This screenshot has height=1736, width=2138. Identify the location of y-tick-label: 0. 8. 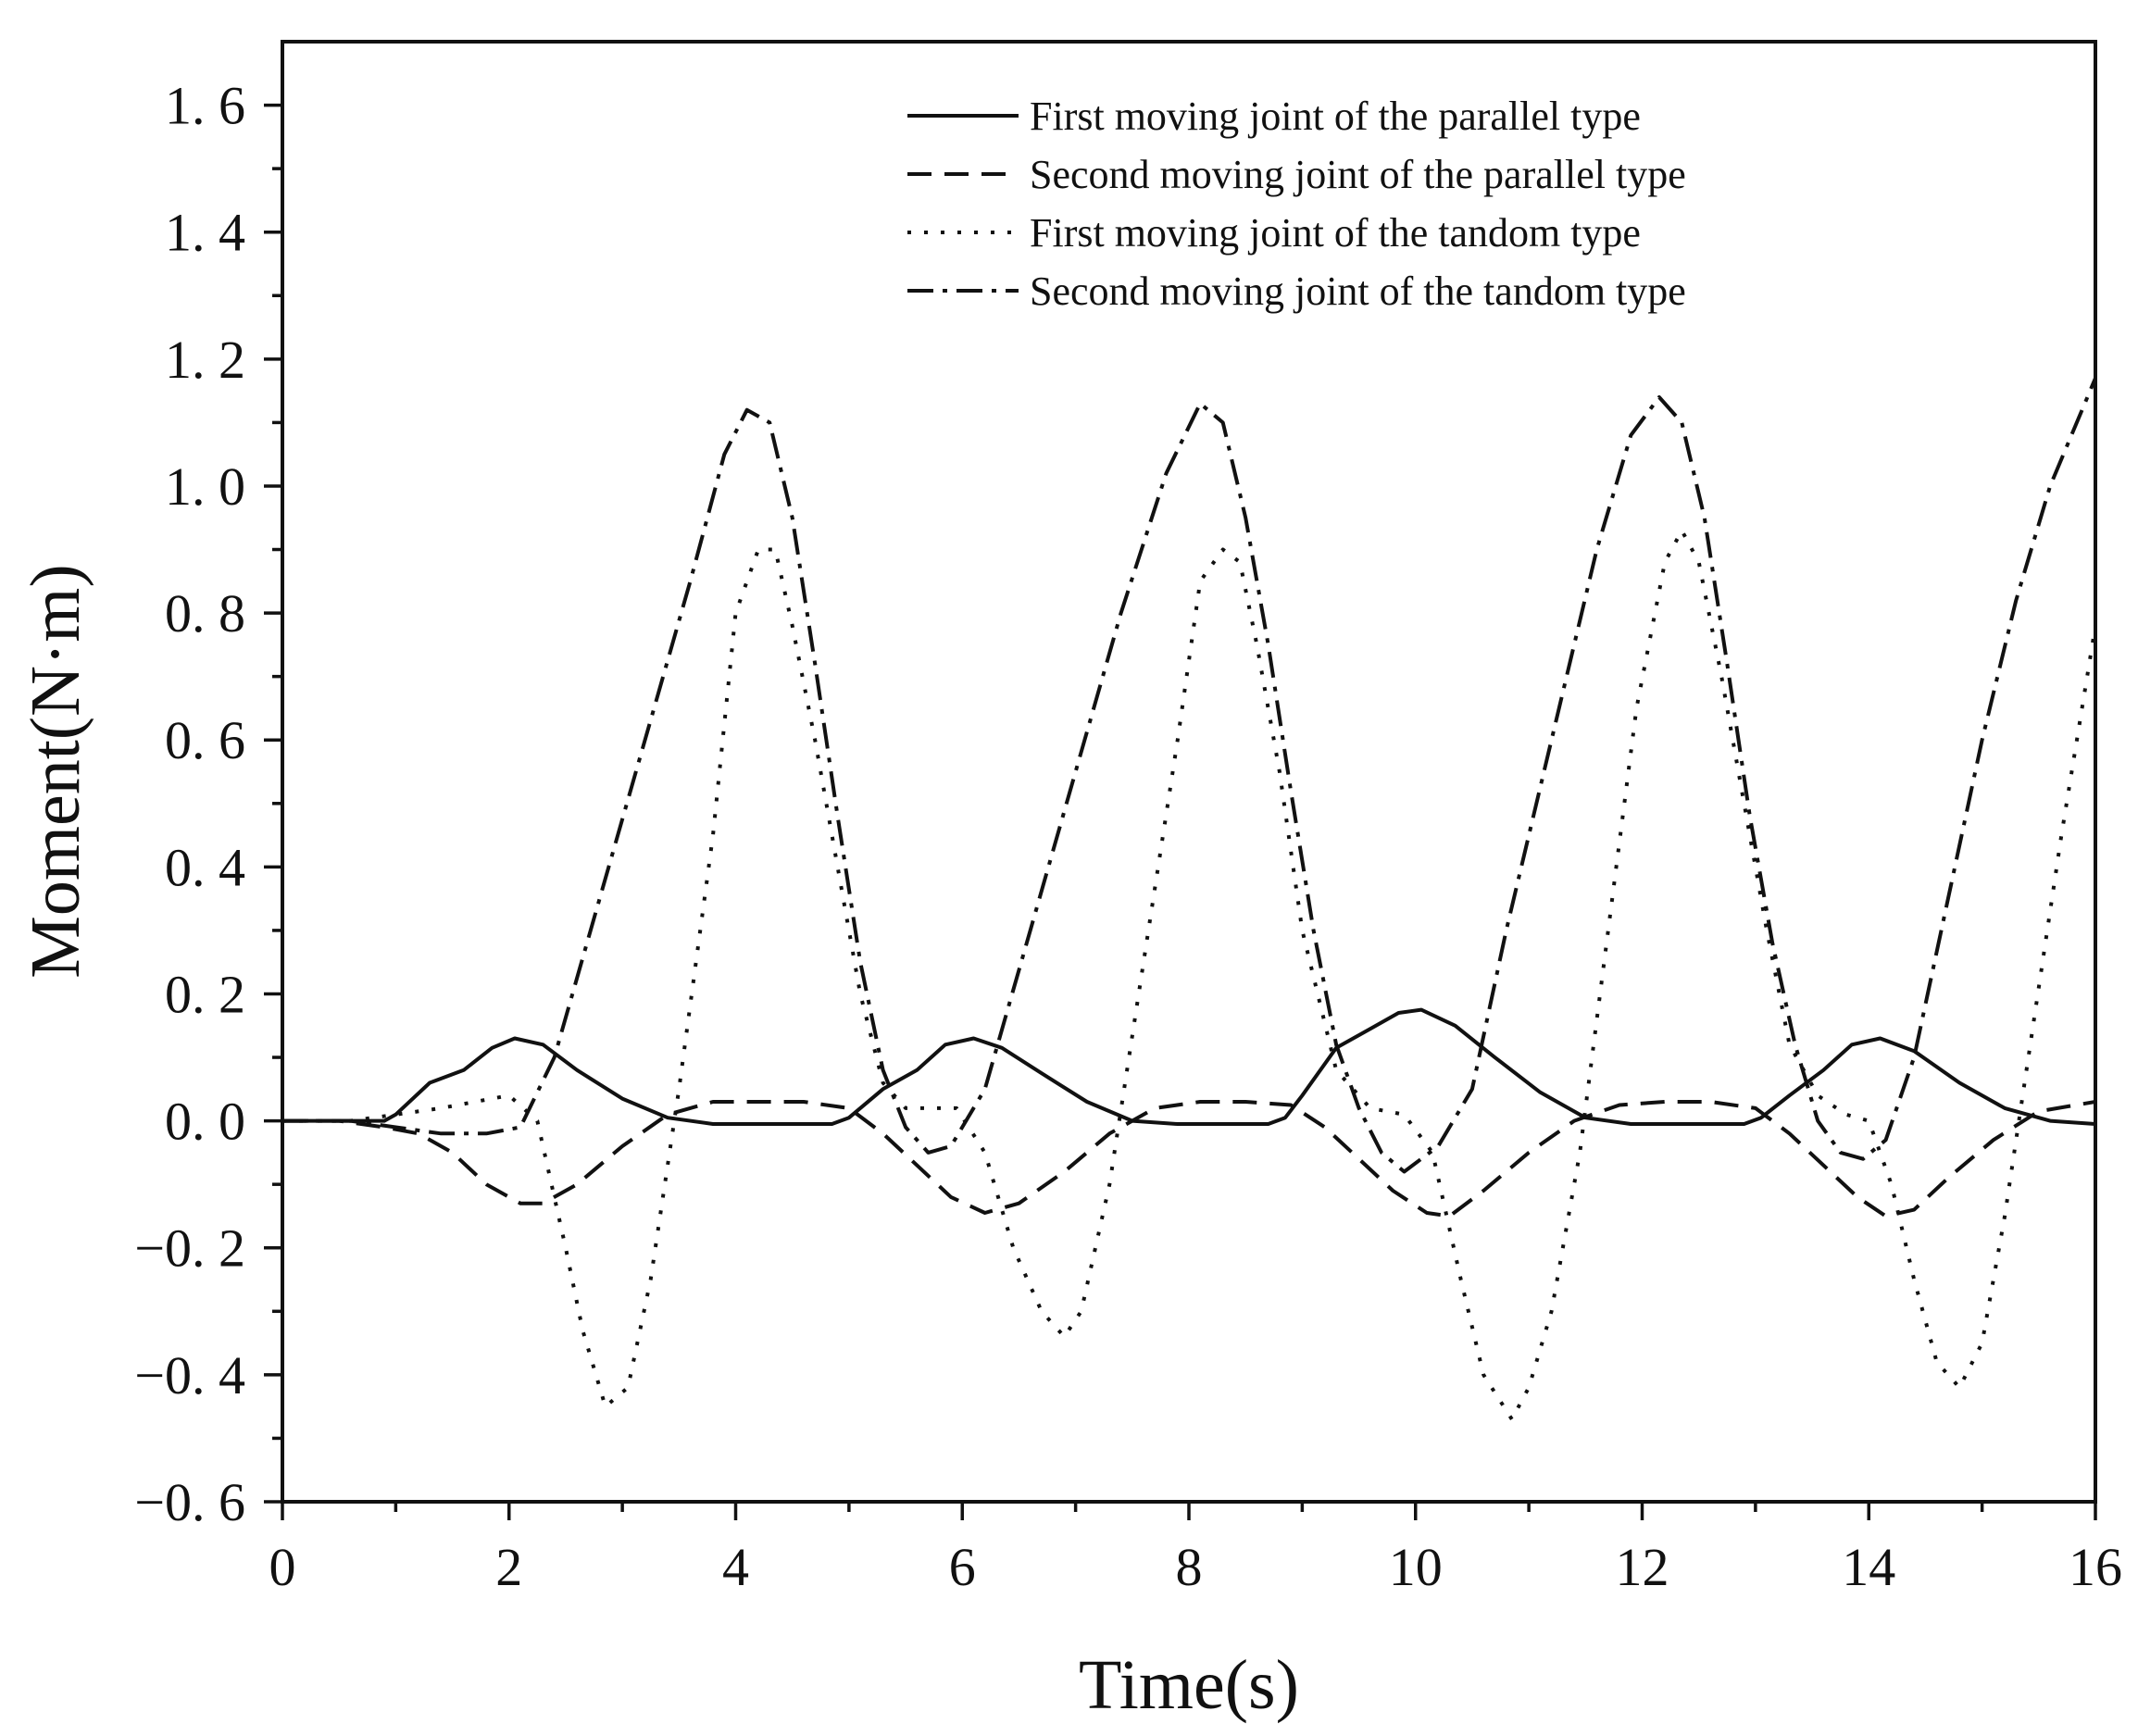
(205, 613).